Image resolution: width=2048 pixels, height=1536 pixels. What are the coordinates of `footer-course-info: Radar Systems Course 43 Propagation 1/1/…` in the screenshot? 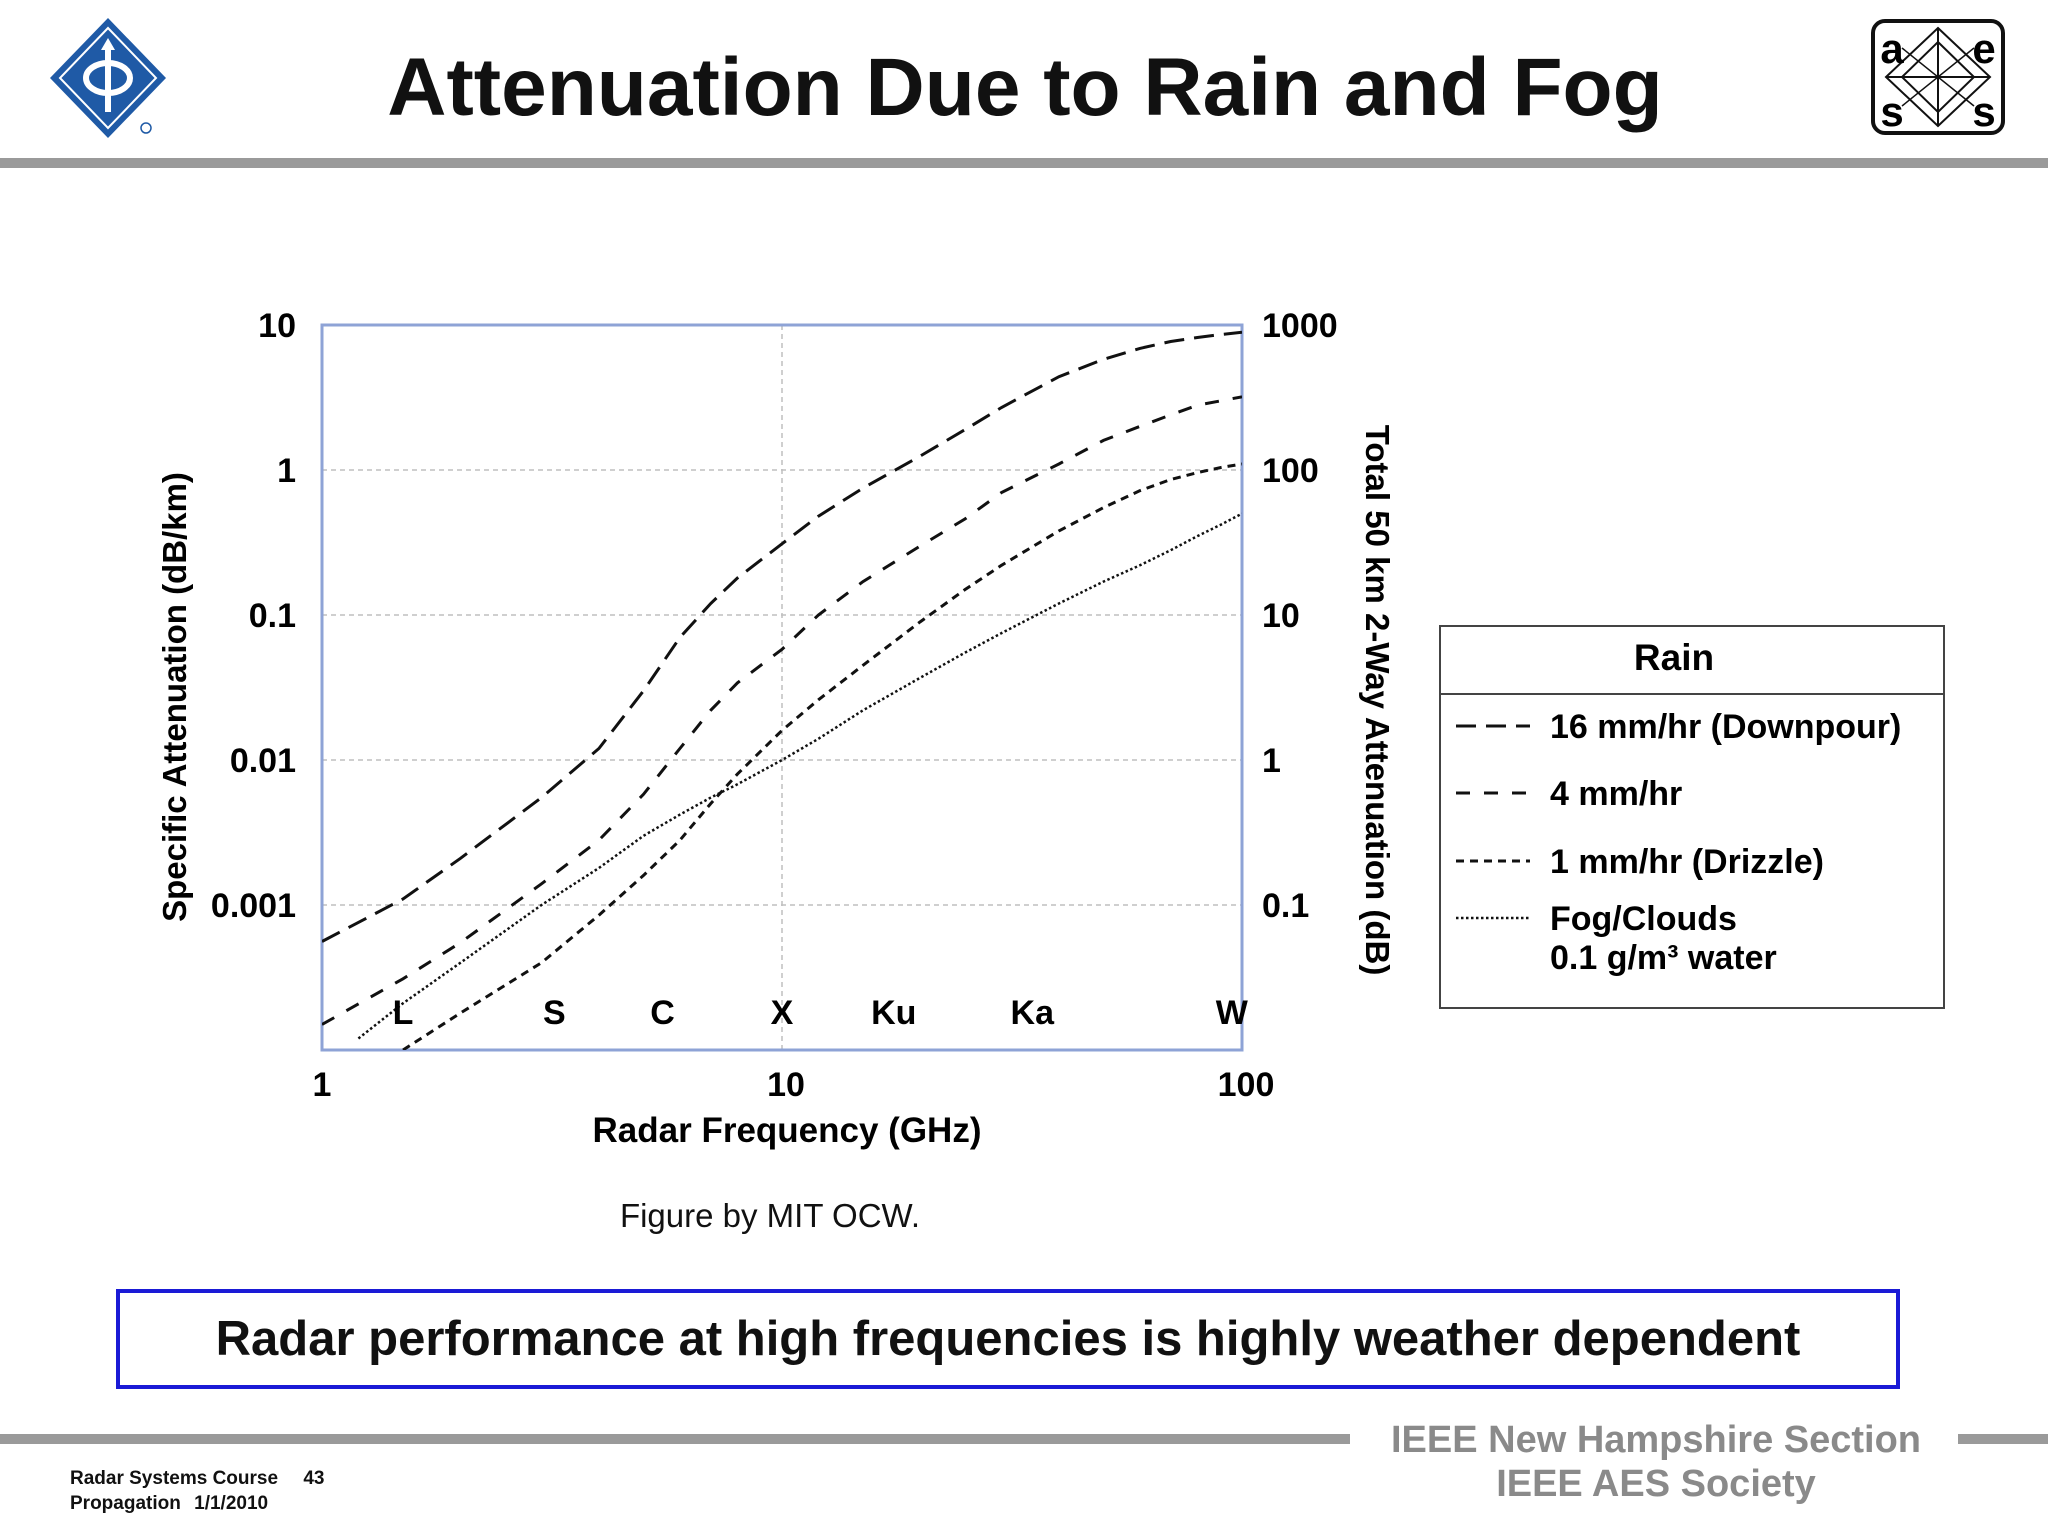 It's located at (197, 1491).